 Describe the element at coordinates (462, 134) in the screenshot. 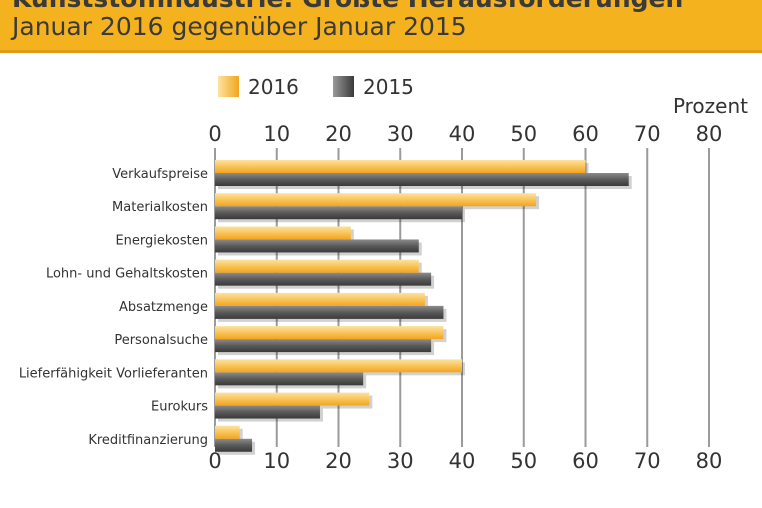

I see `x-tick-label-top: 40` at that location.